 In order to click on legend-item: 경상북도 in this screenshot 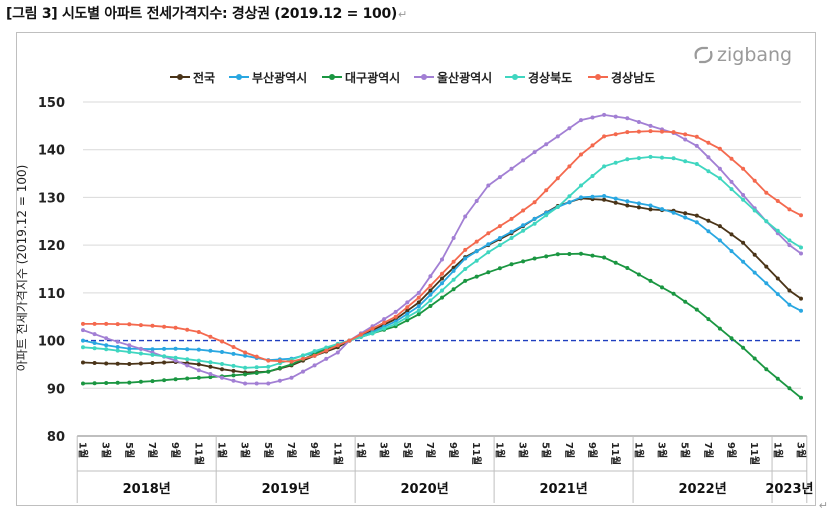, I will do `click(538, 77)`.